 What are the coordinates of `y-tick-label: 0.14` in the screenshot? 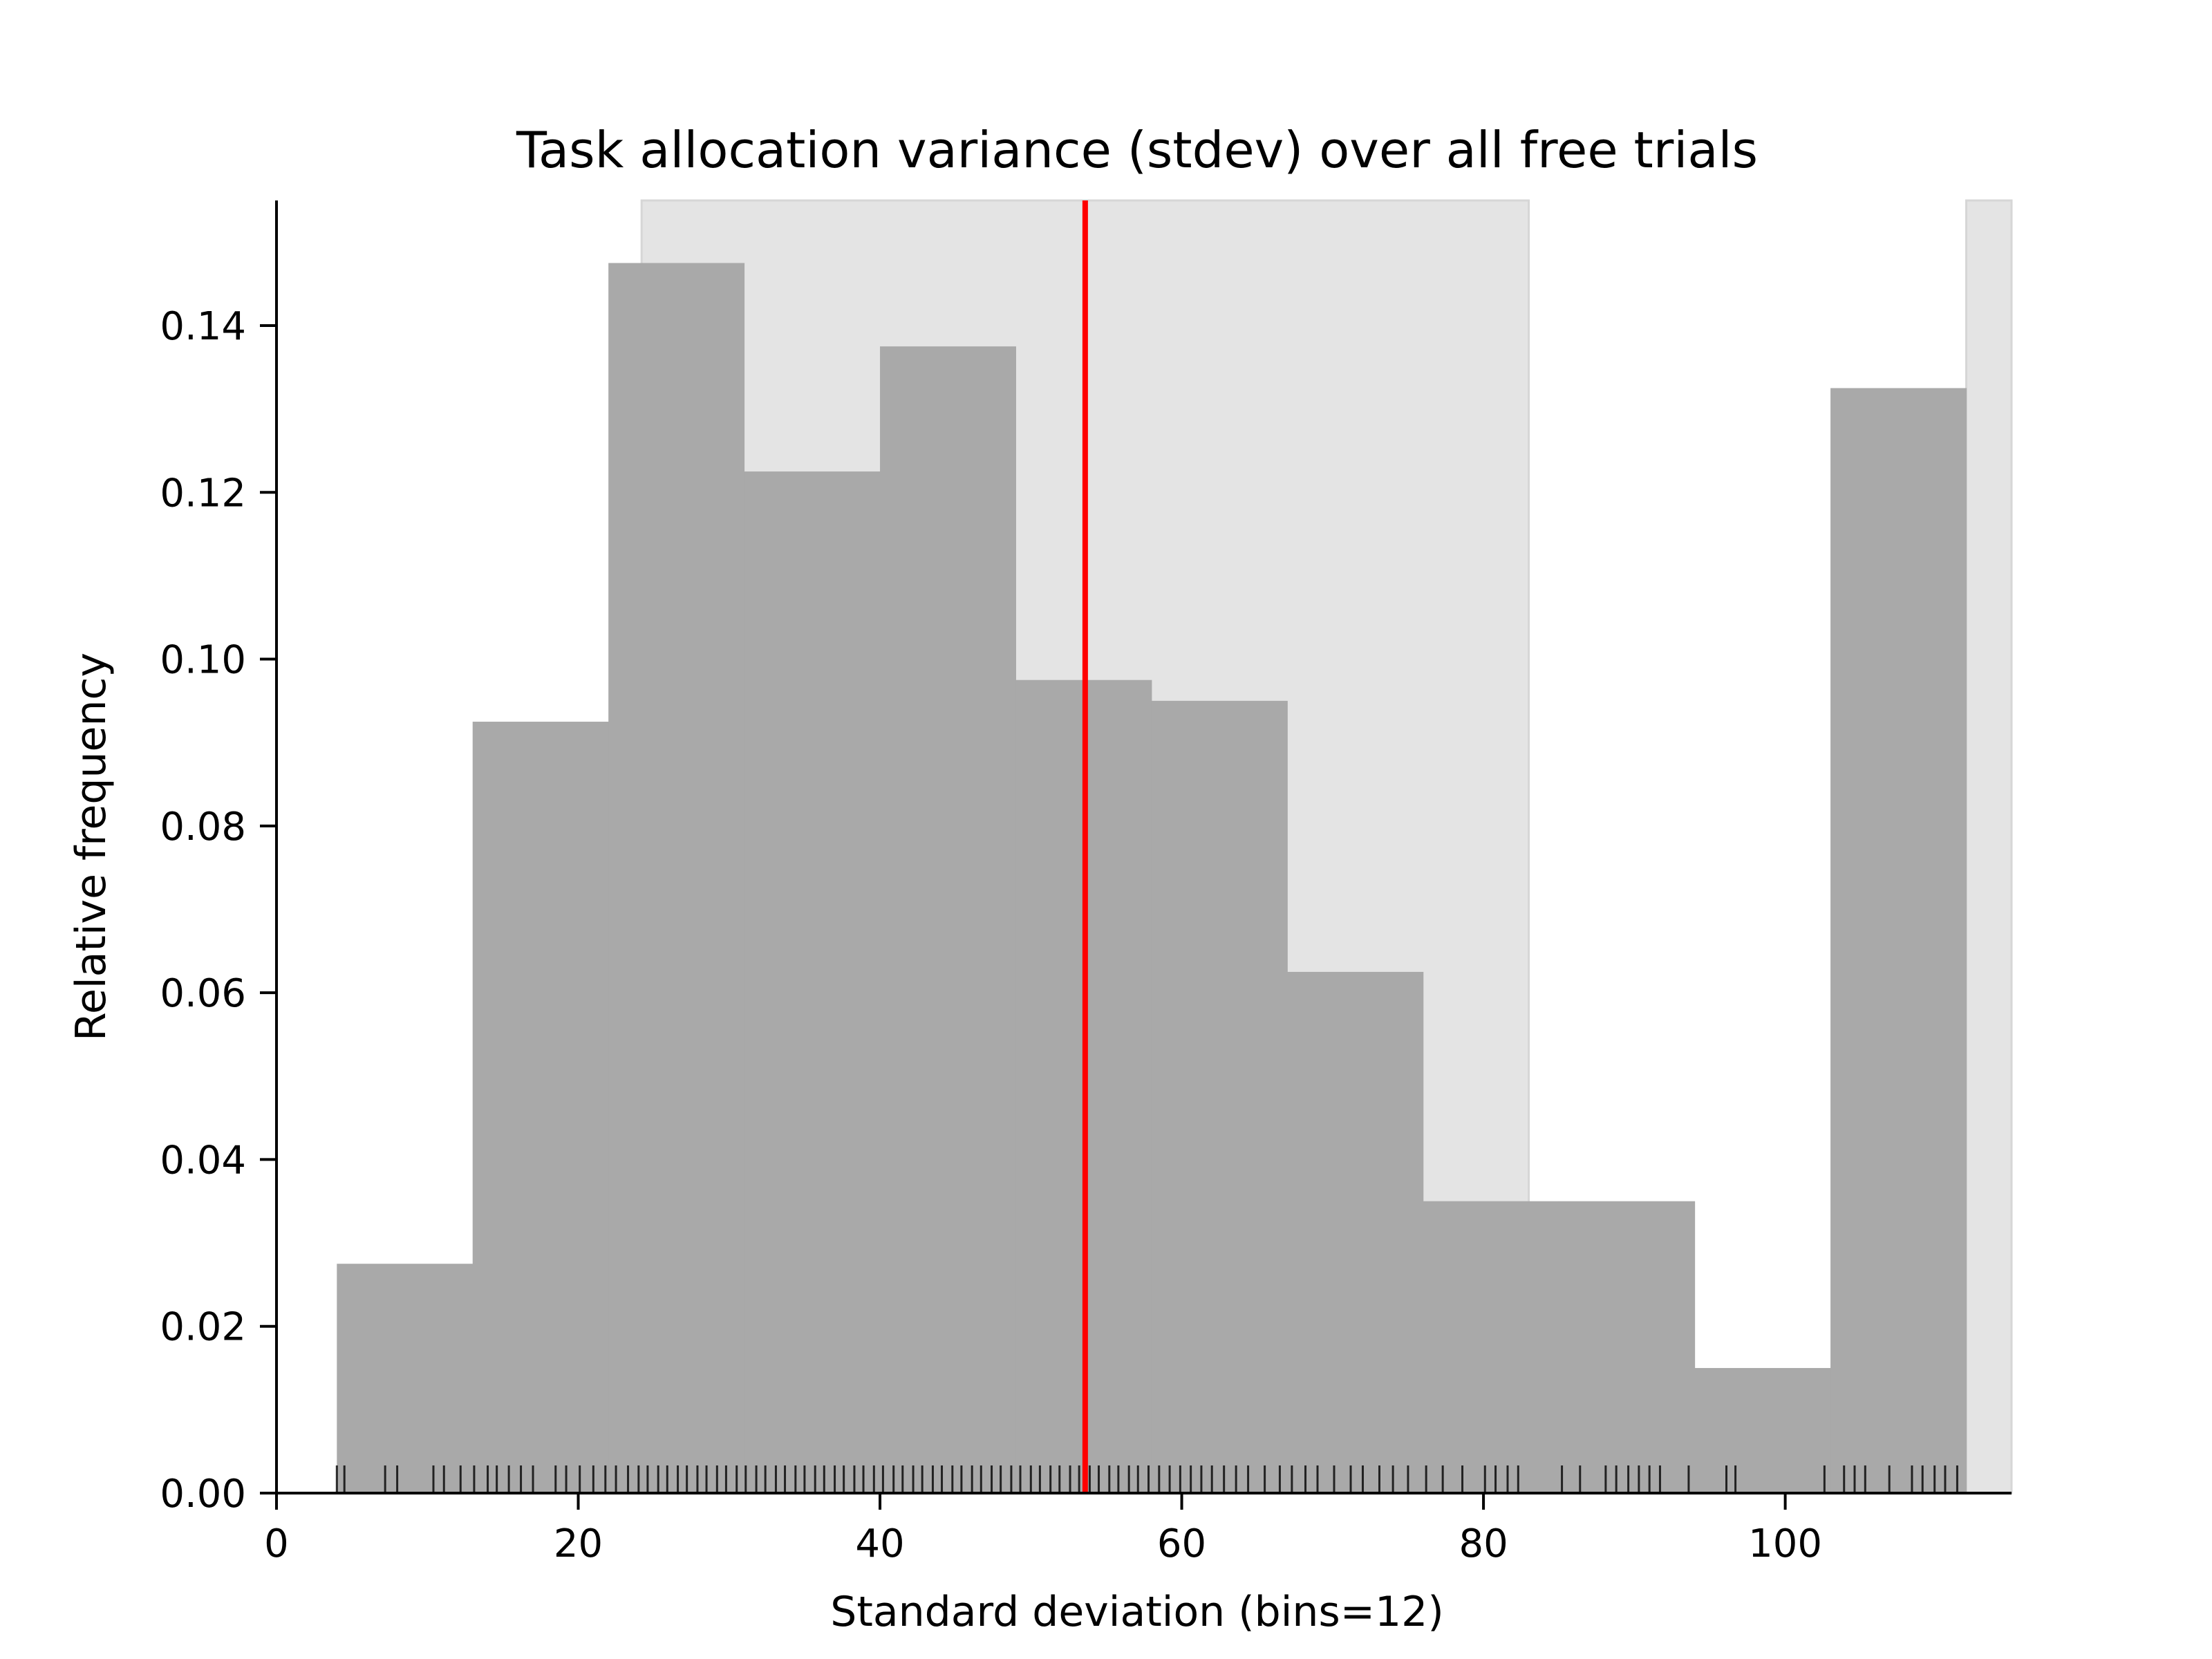 It's located at (203, 327).